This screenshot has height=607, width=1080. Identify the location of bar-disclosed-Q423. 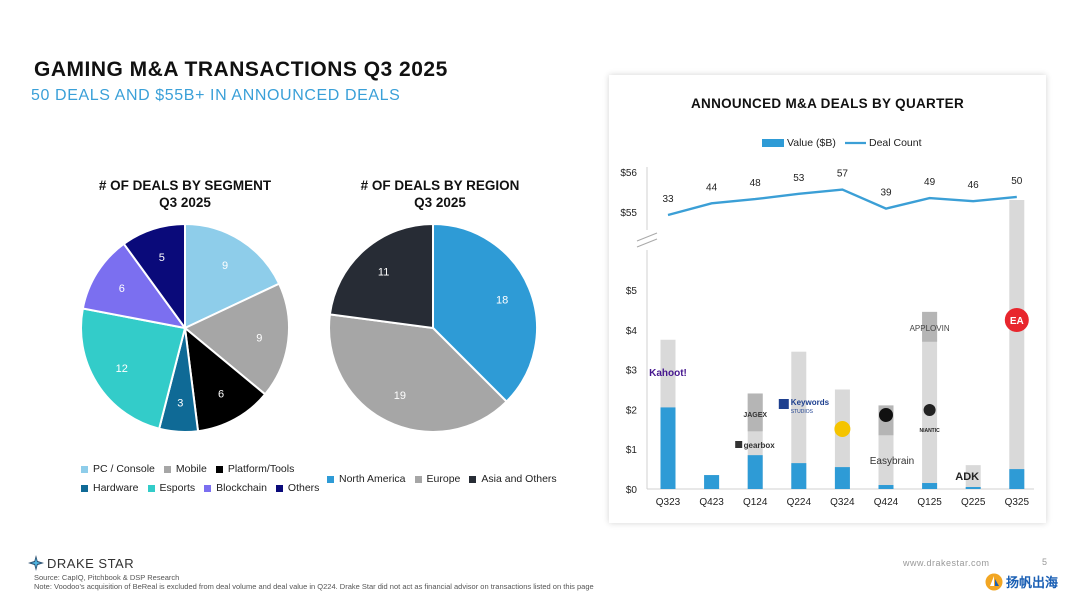
(712, 482).